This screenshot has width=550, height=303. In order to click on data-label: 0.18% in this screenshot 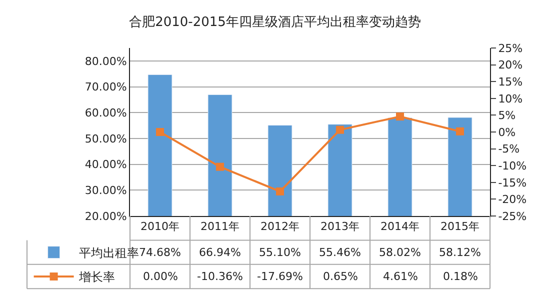, I will do `click(460, 276)`.